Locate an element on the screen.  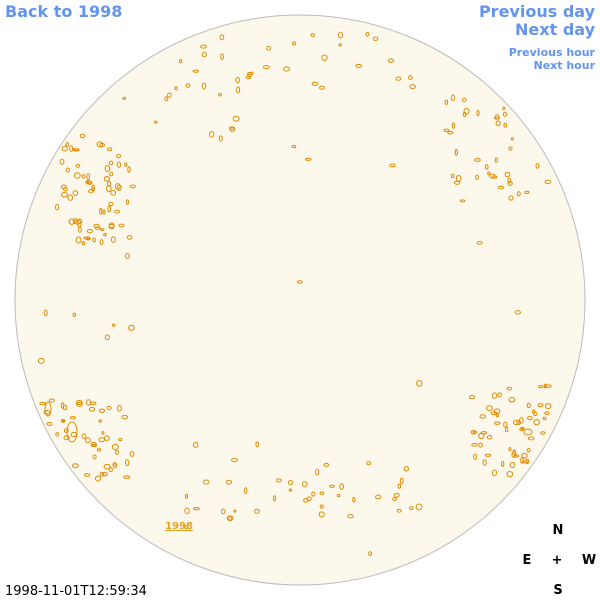
back-link: Back to 1998 is located at coordinates (63, 11).